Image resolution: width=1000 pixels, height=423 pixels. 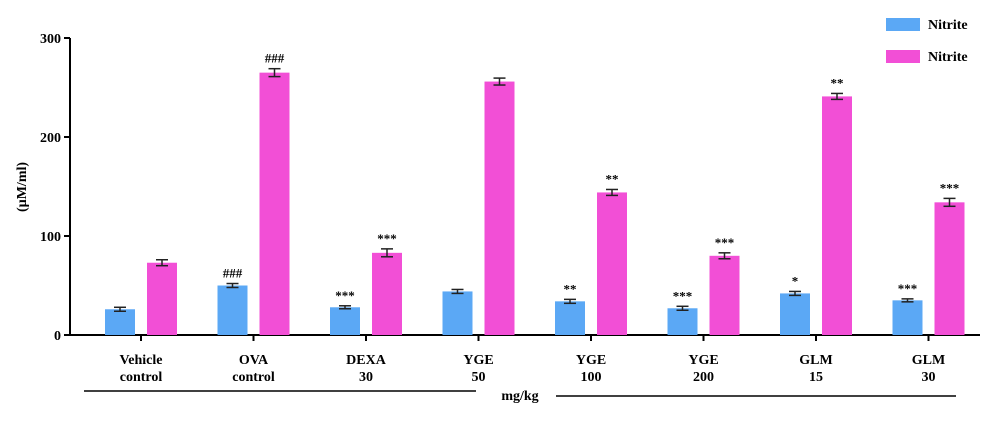 What do you see at coordinates (703, 377) in the screenshot?
I see `x-tick-label: 200` at bounding box center [703, 377].